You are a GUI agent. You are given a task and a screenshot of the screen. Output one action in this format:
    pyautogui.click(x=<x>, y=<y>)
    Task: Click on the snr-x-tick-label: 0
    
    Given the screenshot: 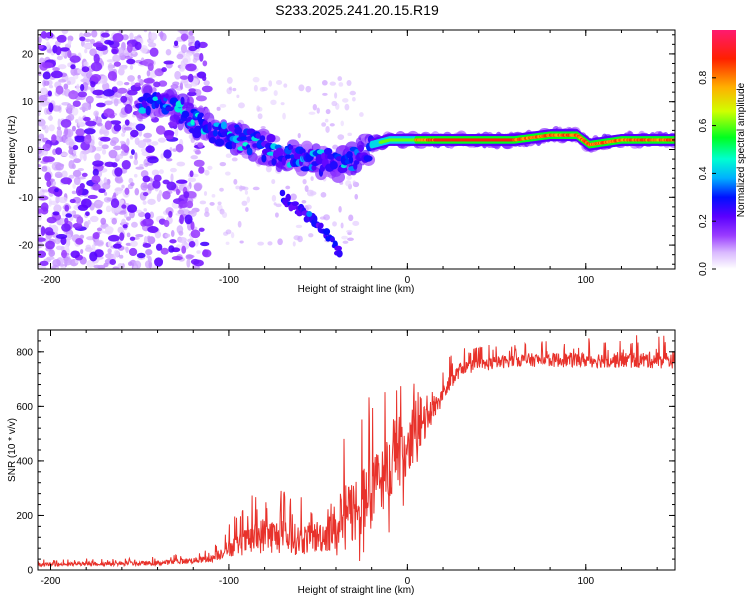 What is the action you would take?
    pyautogui.click(x=408, y=581)
    